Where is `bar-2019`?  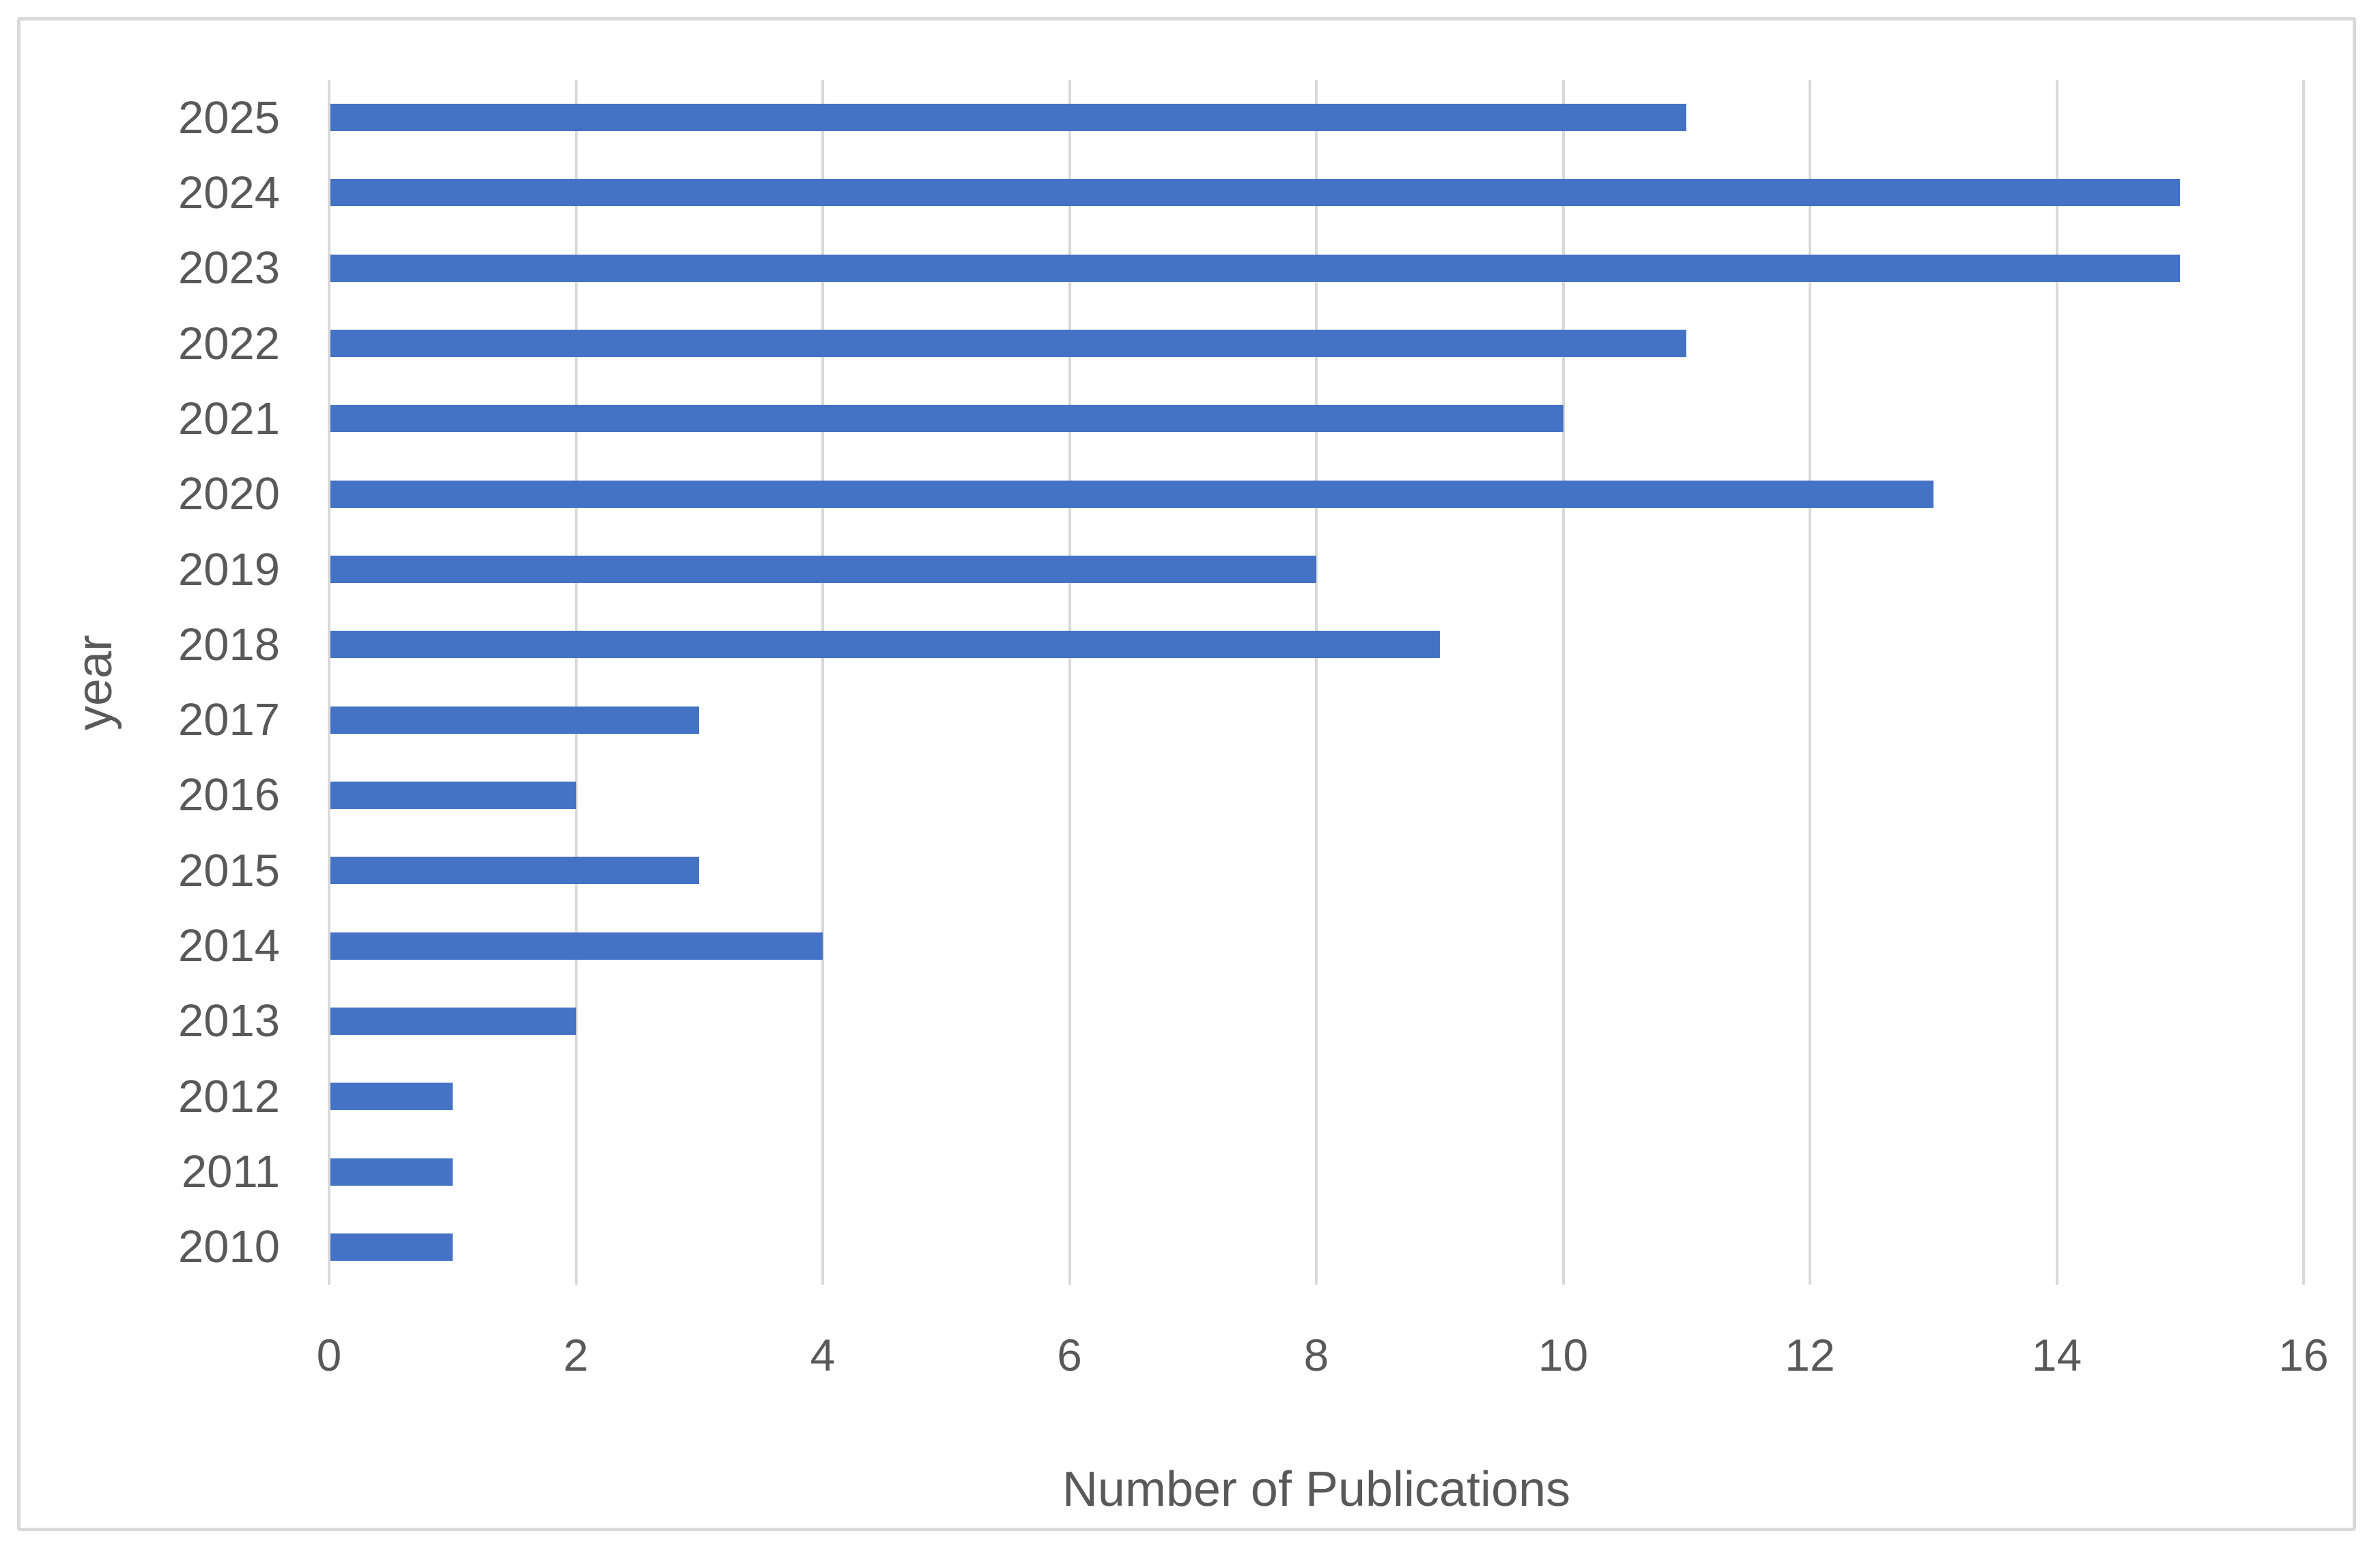
bar-2019 is located at coordinates (823, 570).